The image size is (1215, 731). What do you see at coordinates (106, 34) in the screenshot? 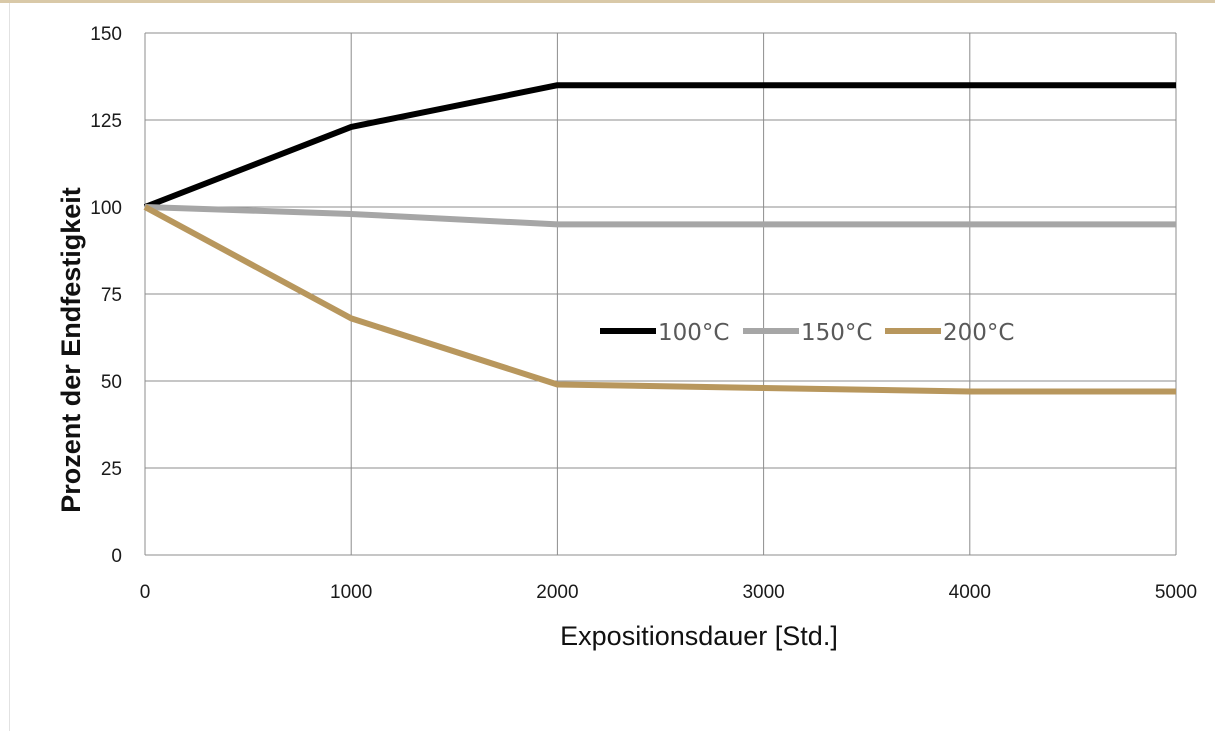
I see `y-tick-label: 150` at bounding box center [106, 34].